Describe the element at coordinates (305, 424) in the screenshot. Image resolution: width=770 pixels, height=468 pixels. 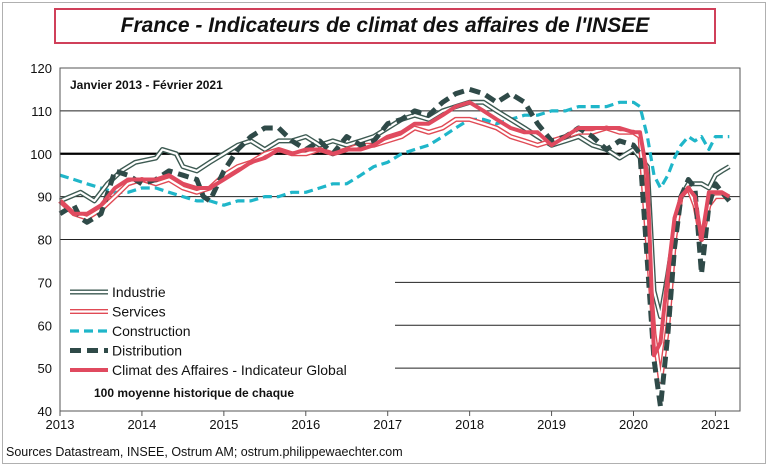
I see `x-tick-label: 2016` at that location.